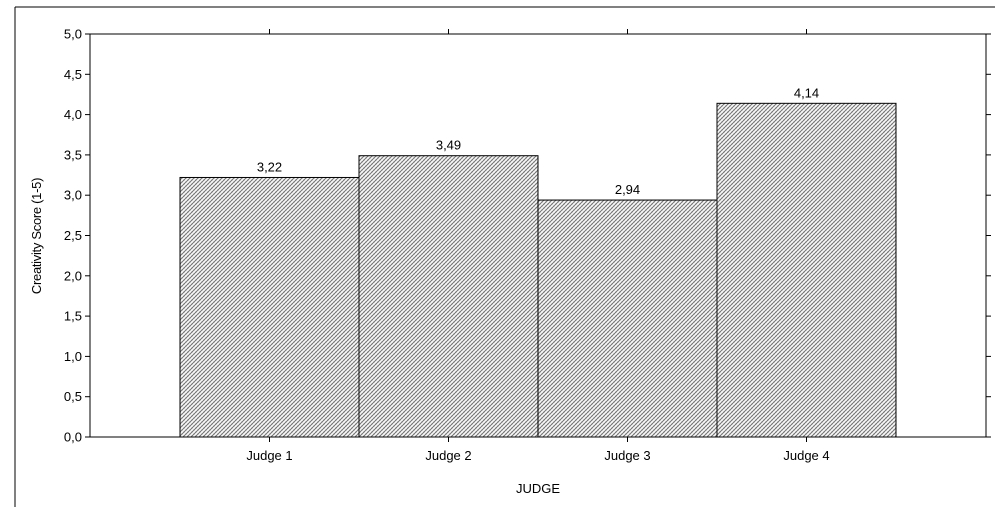  Describe the element at coordinates (73, 396) in the screenshot. I see `y-tick-label: 0,5` at that location.